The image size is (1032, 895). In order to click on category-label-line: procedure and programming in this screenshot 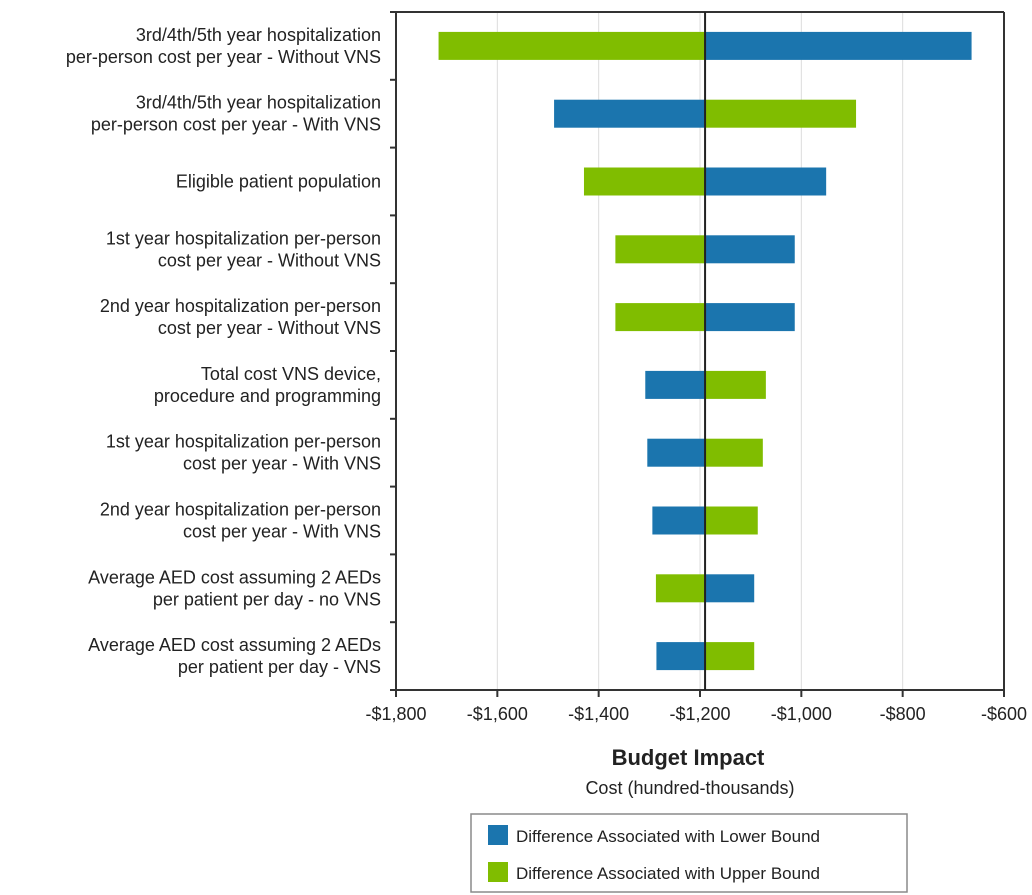, I will do `click(267, 396)`.